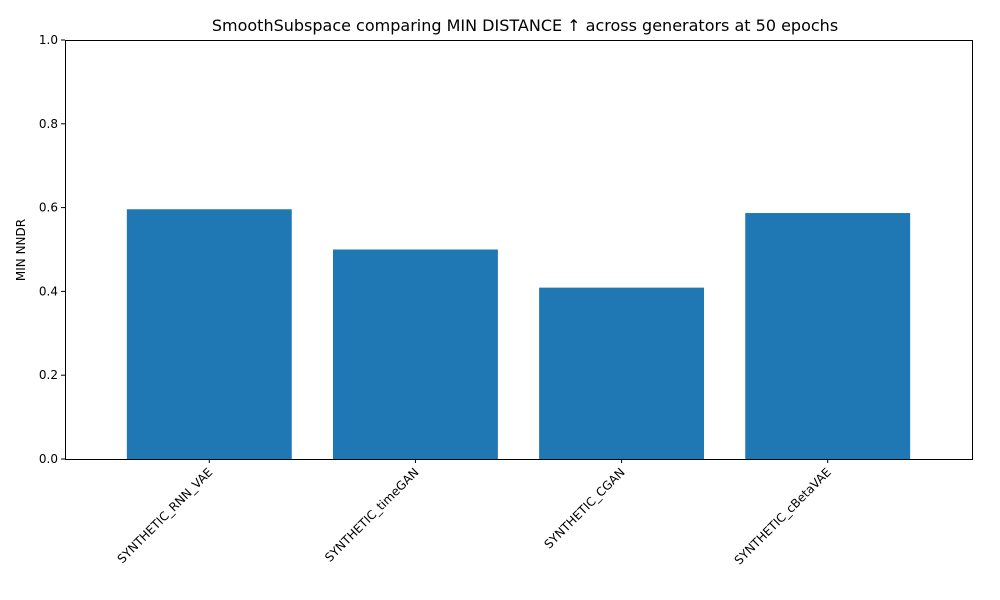 The image size is (1000, 600). Describe the element at coordinates (828, 336) in the screenshot. I see `bar-synthetic-cbetavae` at that location.